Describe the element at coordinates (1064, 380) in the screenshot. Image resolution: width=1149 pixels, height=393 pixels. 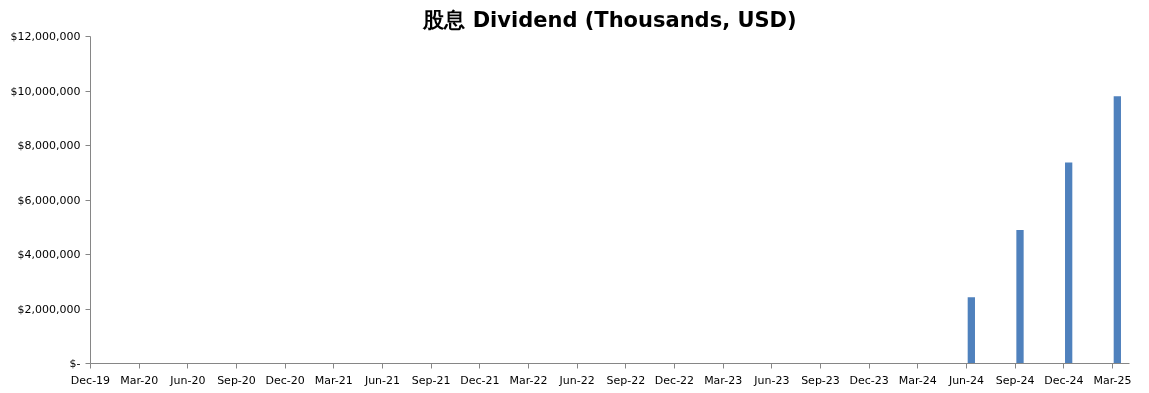
I see `x-tick-label: Dec-24` at that location.